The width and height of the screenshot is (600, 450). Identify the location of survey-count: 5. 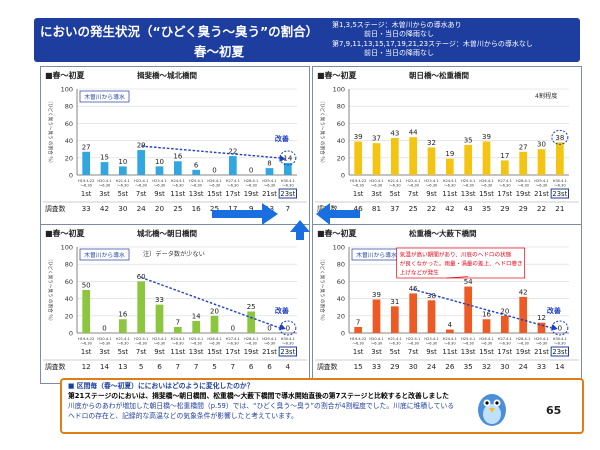
(214, 366).